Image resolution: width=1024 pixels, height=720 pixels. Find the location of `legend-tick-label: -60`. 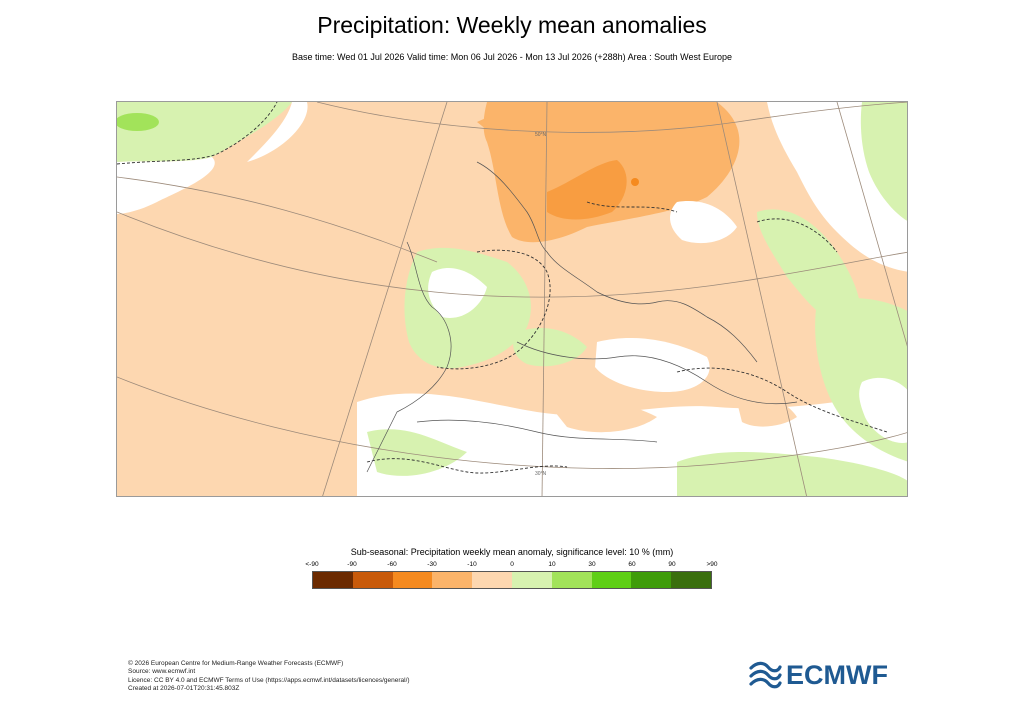

legend-tick-label: -60 is located at coordinates (392, 564).